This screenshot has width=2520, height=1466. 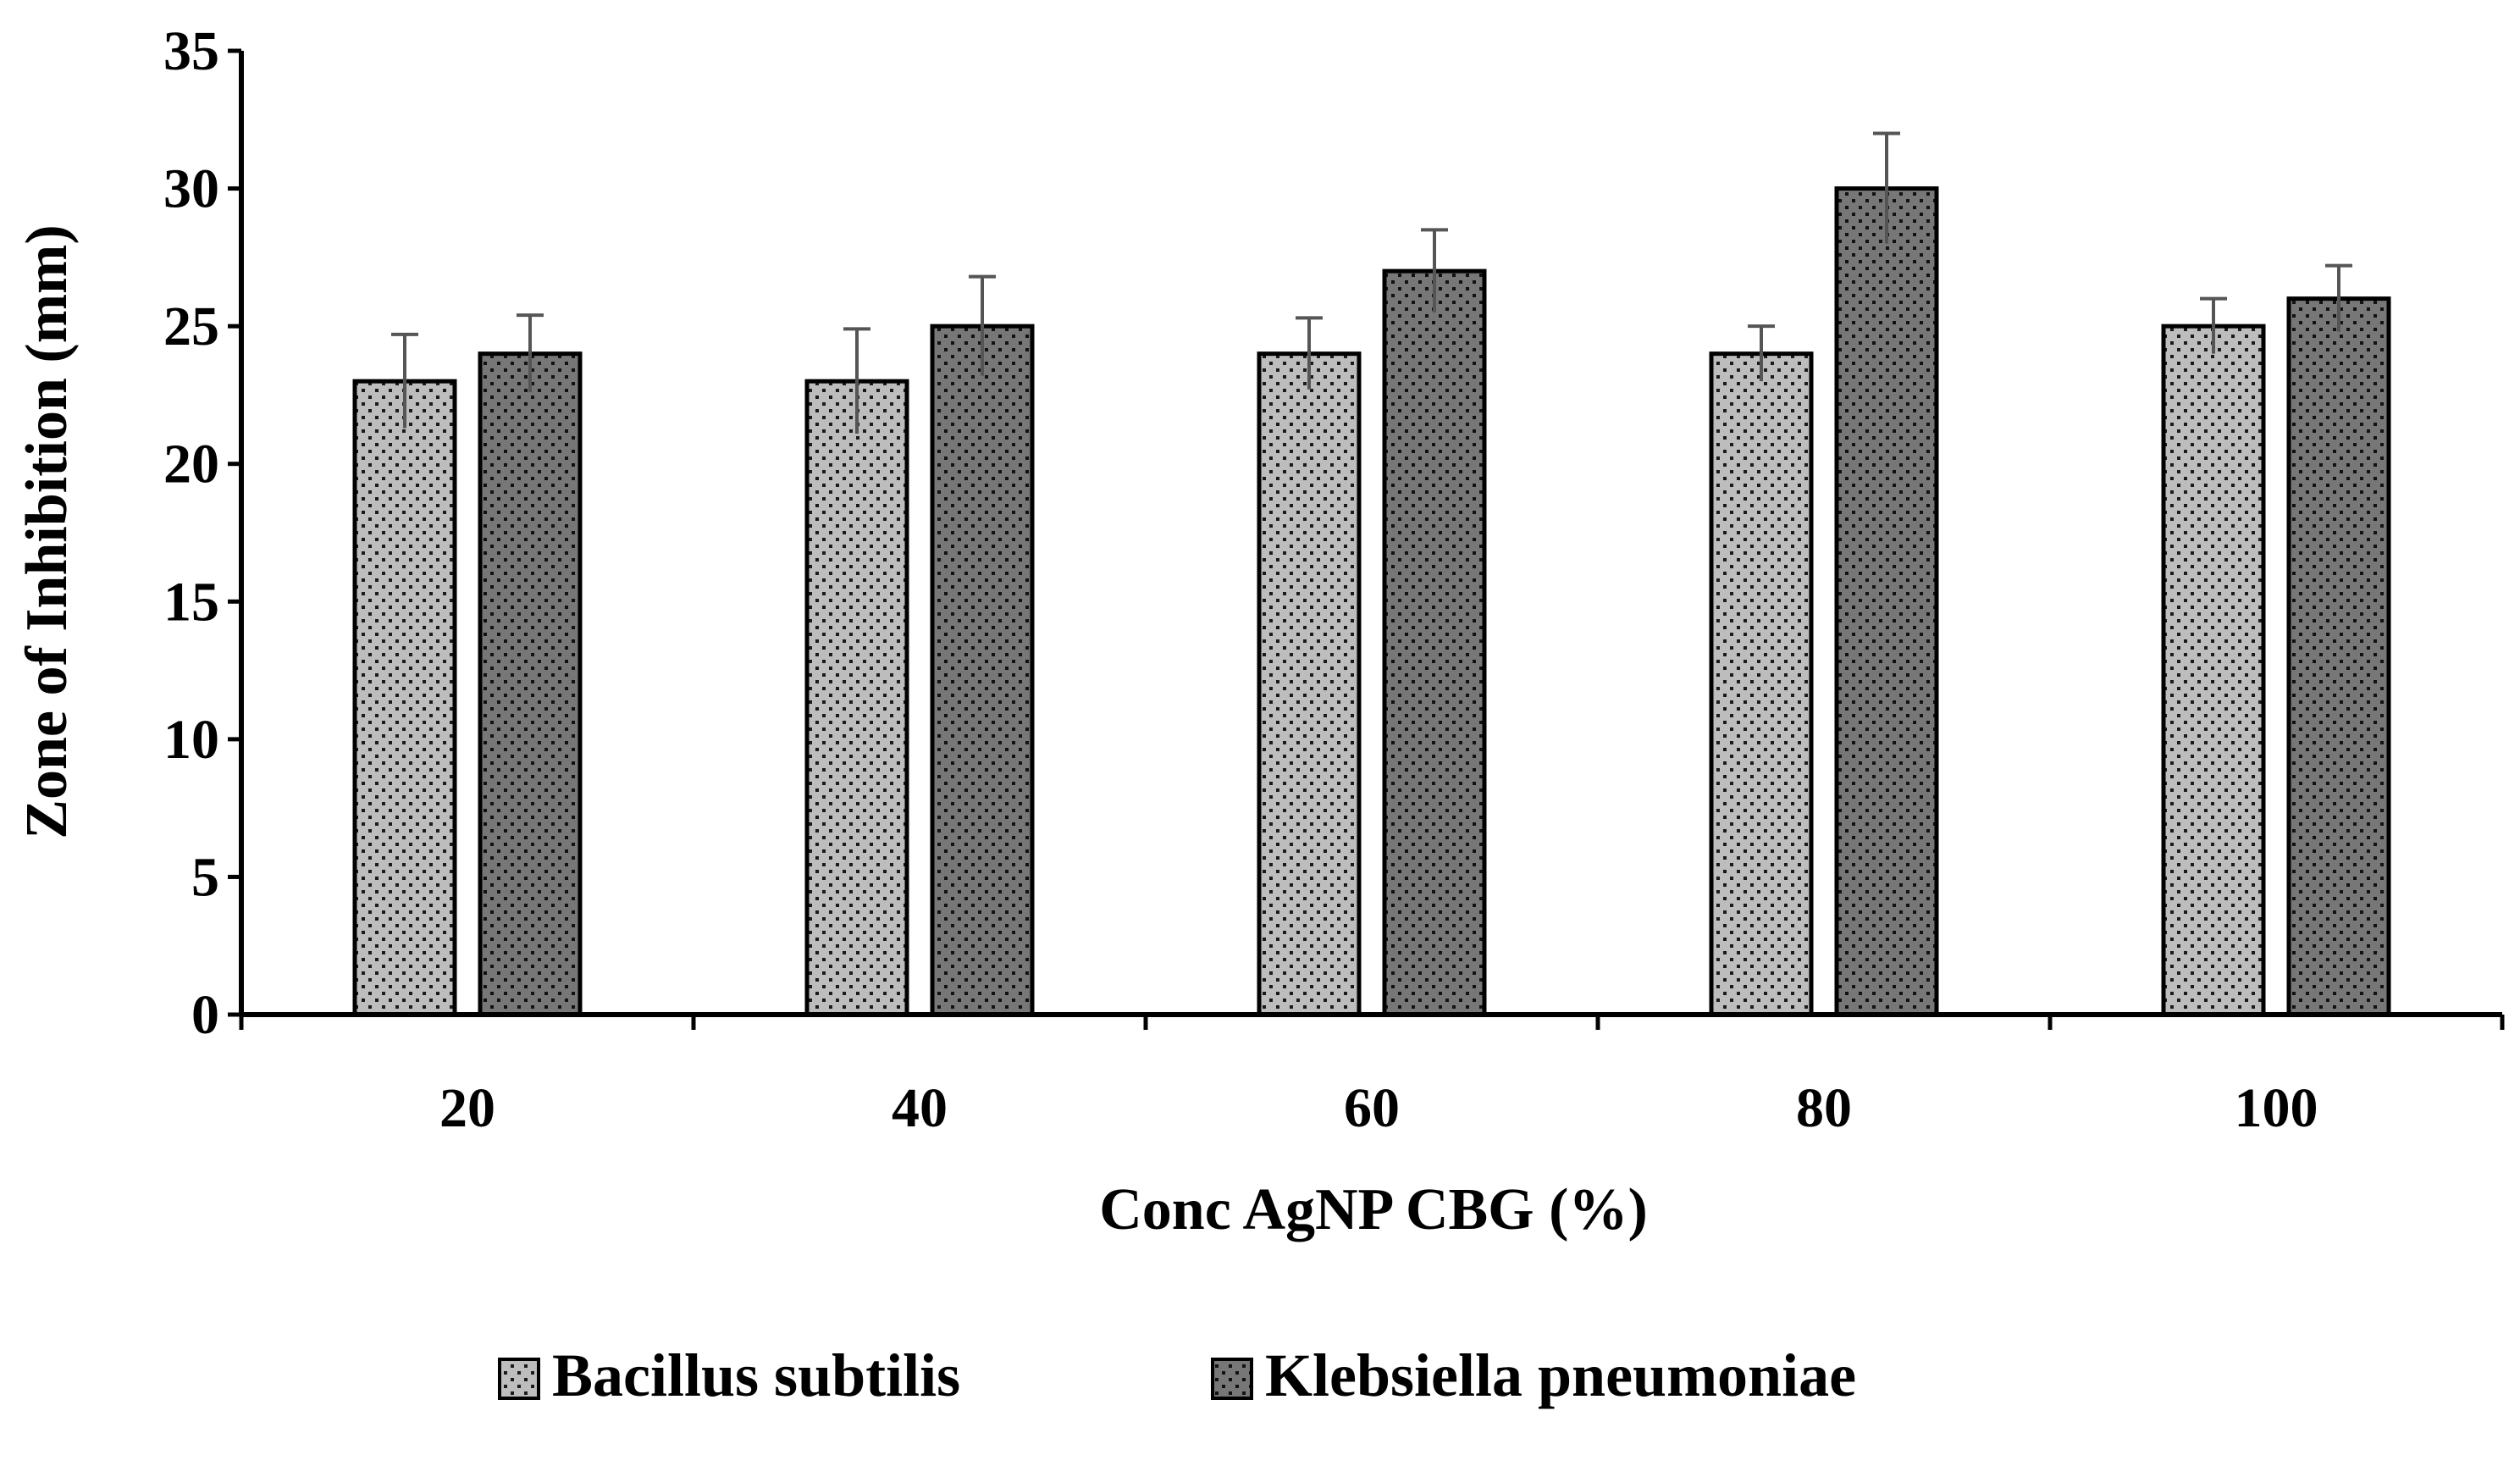 I want to click on y-tick-label: 20, so click(x=191, y=465).